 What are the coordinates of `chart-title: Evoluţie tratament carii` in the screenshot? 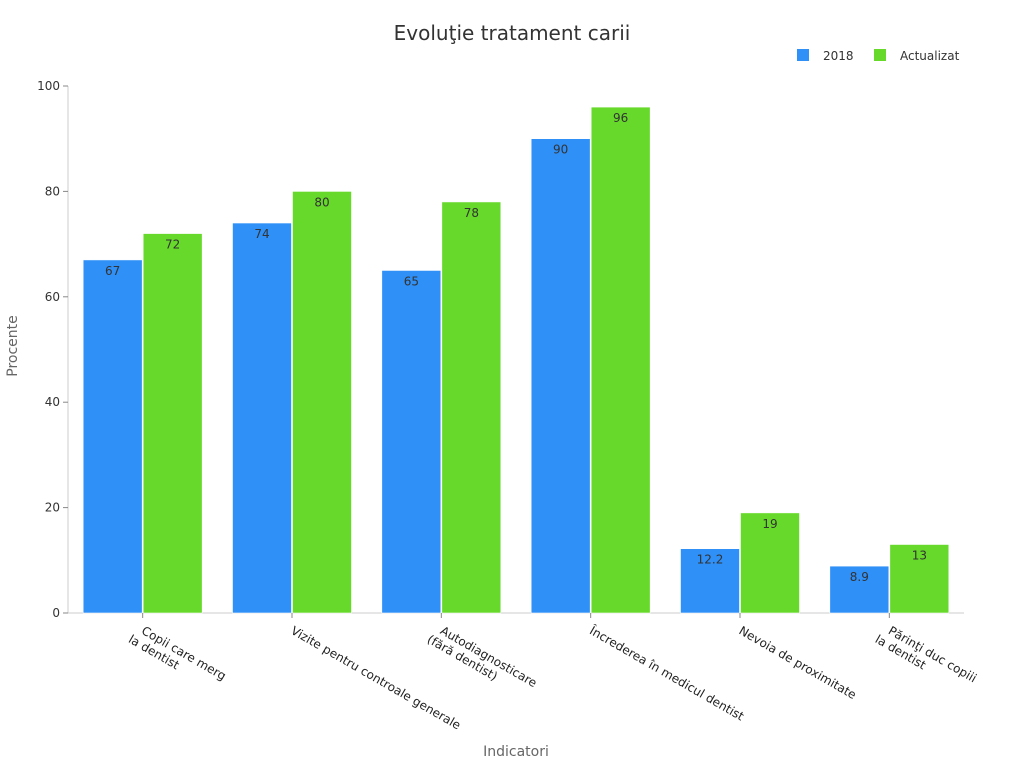 It's located at (512, 33).